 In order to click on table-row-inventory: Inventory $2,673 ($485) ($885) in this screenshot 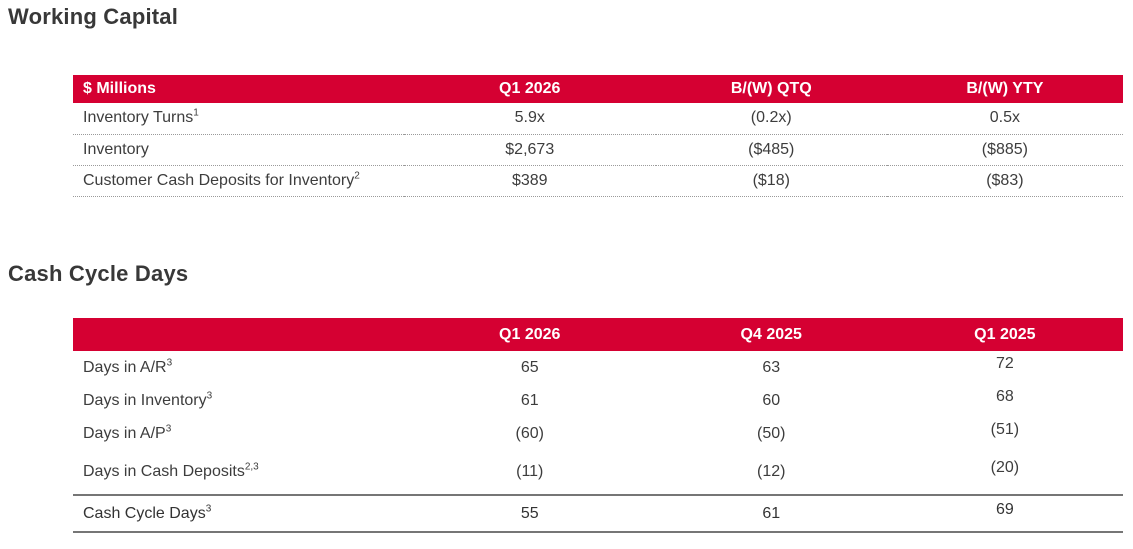, I will do `click(598, 149)`.